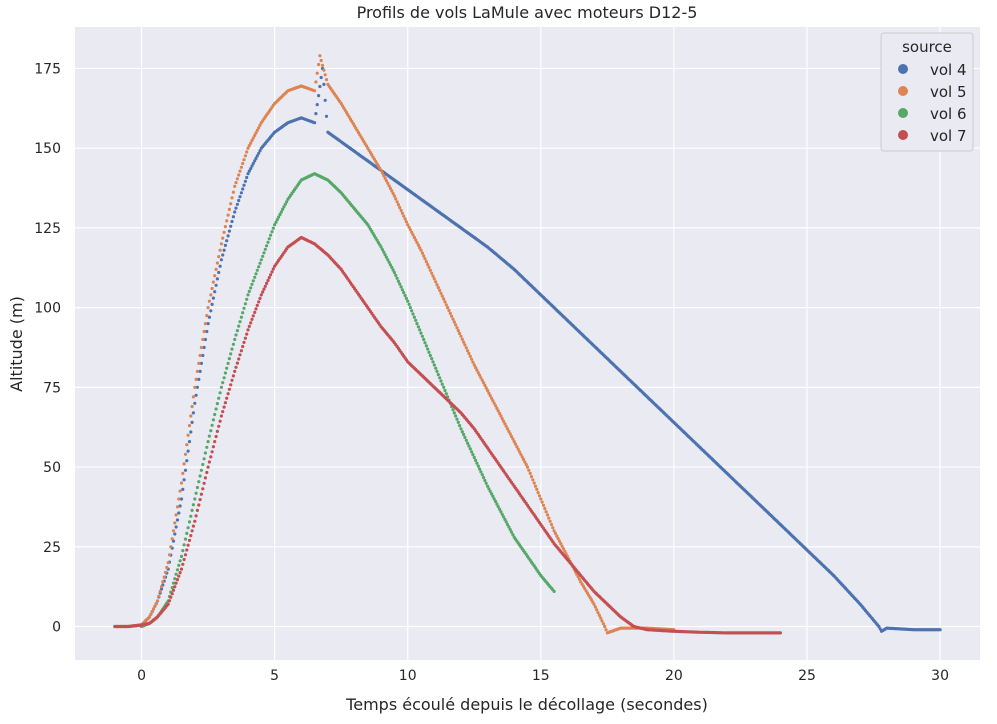 The width and height of the screenshot is (997, 724). I want to click on x-tick-label: 5, so click(274, 676).